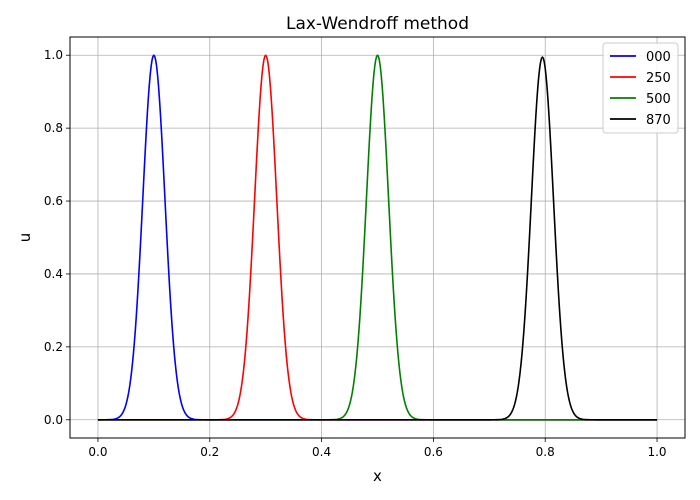 The width and height of the screenshot is (700, 500). I want to click on x-tick-label: 0.0, so click(97, 452).